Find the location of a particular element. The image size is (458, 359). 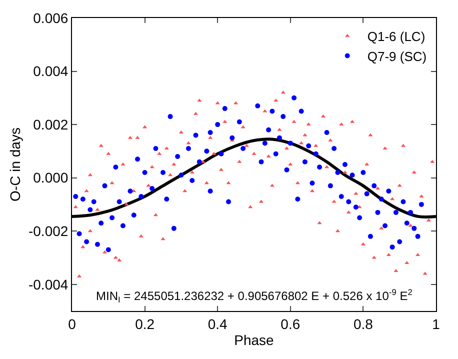

annotation: MIN$_{I}$ = 2455051.236232 + 0.905676802 E + 0.526 x 10$^{-9}$ E$^{2}$ is located at coordinates (254, 296).